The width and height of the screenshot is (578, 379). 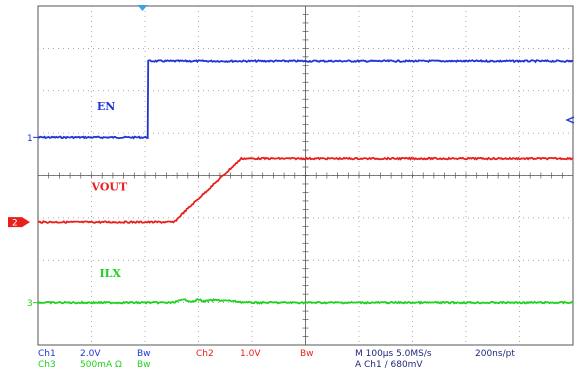 I want to click on timebase-readout: M 100µs 5.0MS/s, so click(x=393, y=354).